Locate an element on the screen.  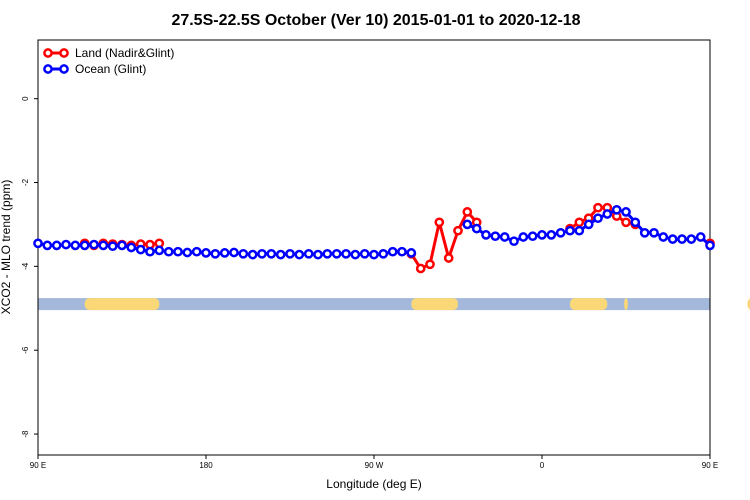
legend-land-label: Land (Nadir&Glint) is located at coordinates (124, 53).